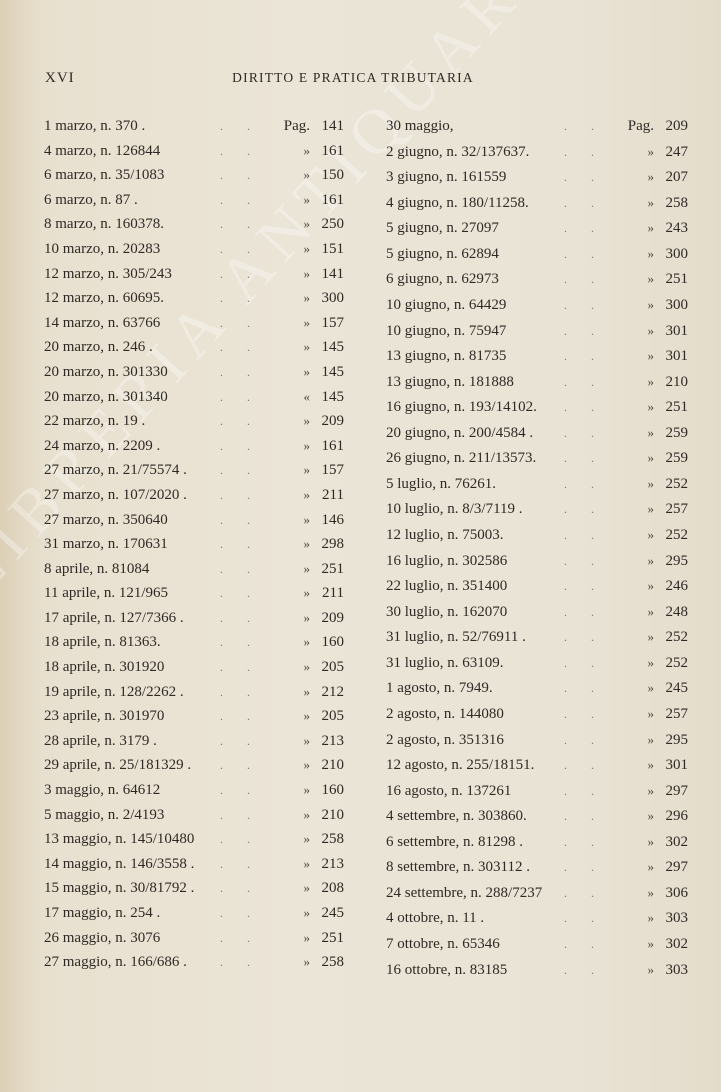 This screenshot has width=721, height=1092. What do you see at coordinates (97, 568) in the screenshot?
I see `entry-label: 8 aprile, n. 81084` at bounding box center [97, 568].